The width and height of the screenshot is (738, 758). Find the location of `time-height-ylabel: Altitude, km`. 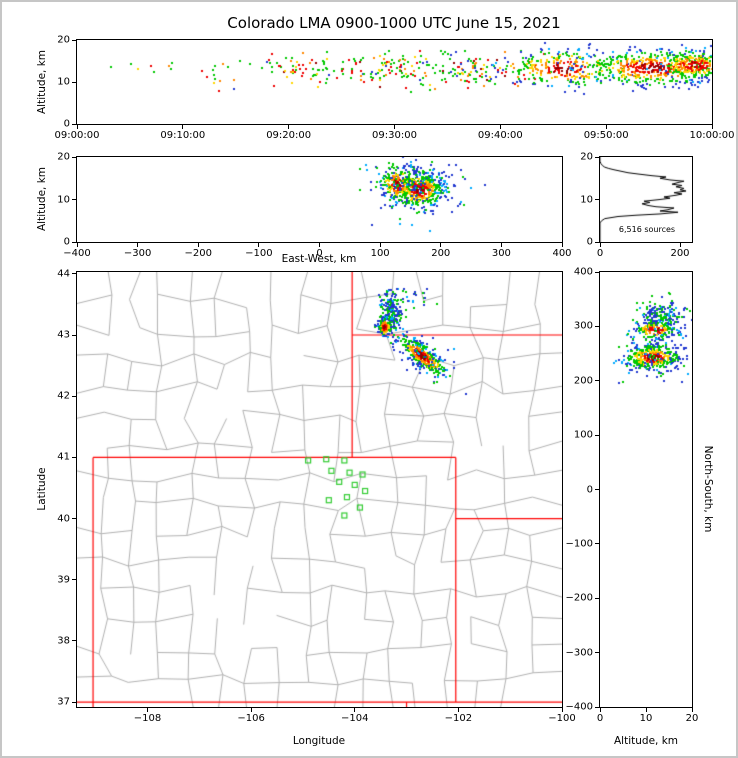

time-height-ylabel: Altitude, km is located at coordinates (42, 82).